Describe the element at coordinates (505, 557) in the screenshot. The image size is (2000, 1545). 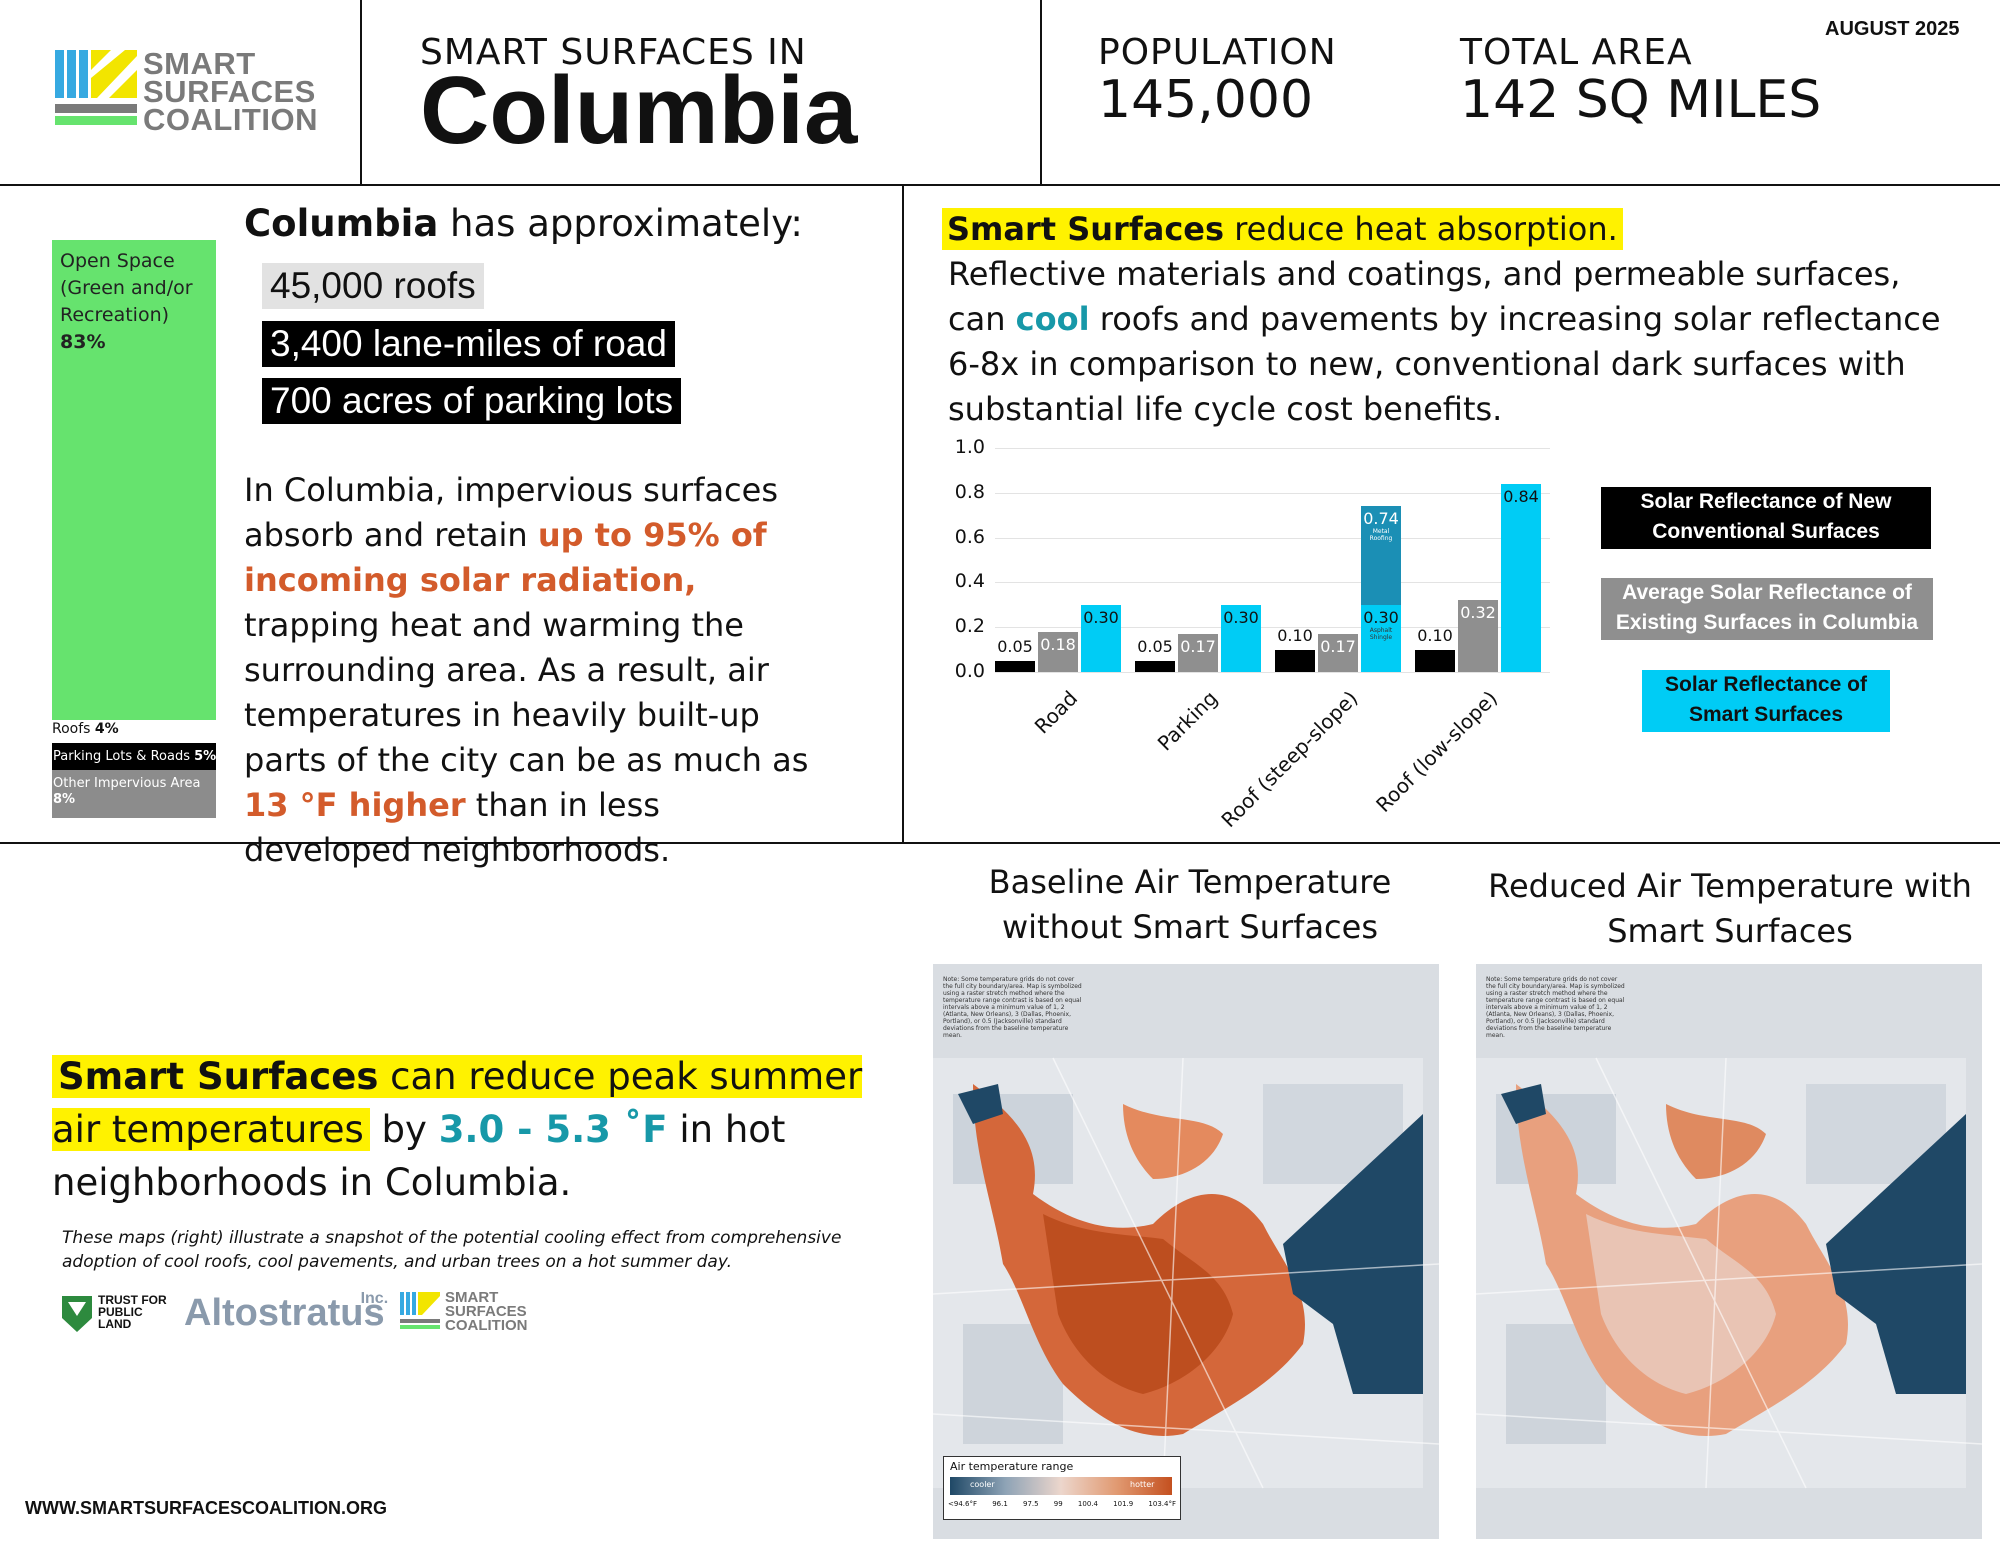
I see `para-highlight-1: up to 95% of incoming solar radiation,` at that location.